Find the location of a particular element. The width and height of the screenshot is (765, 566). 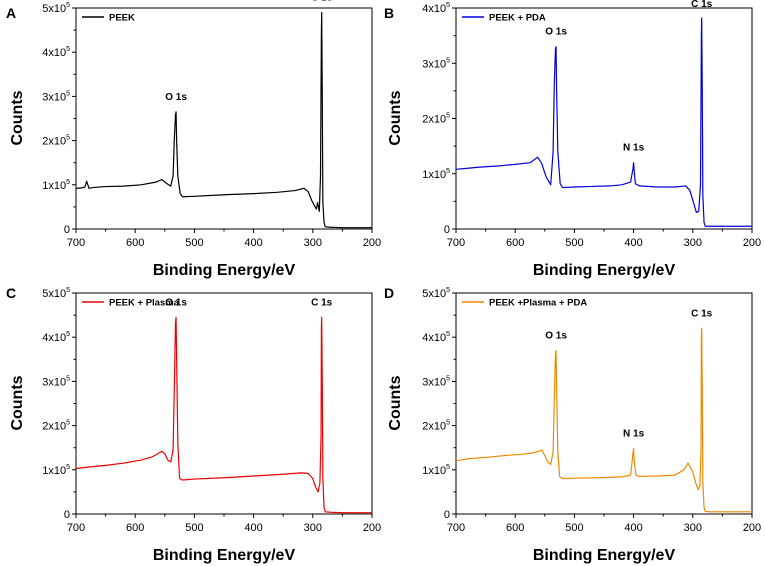

panel-letter: D is located at coordinates (389, 293).